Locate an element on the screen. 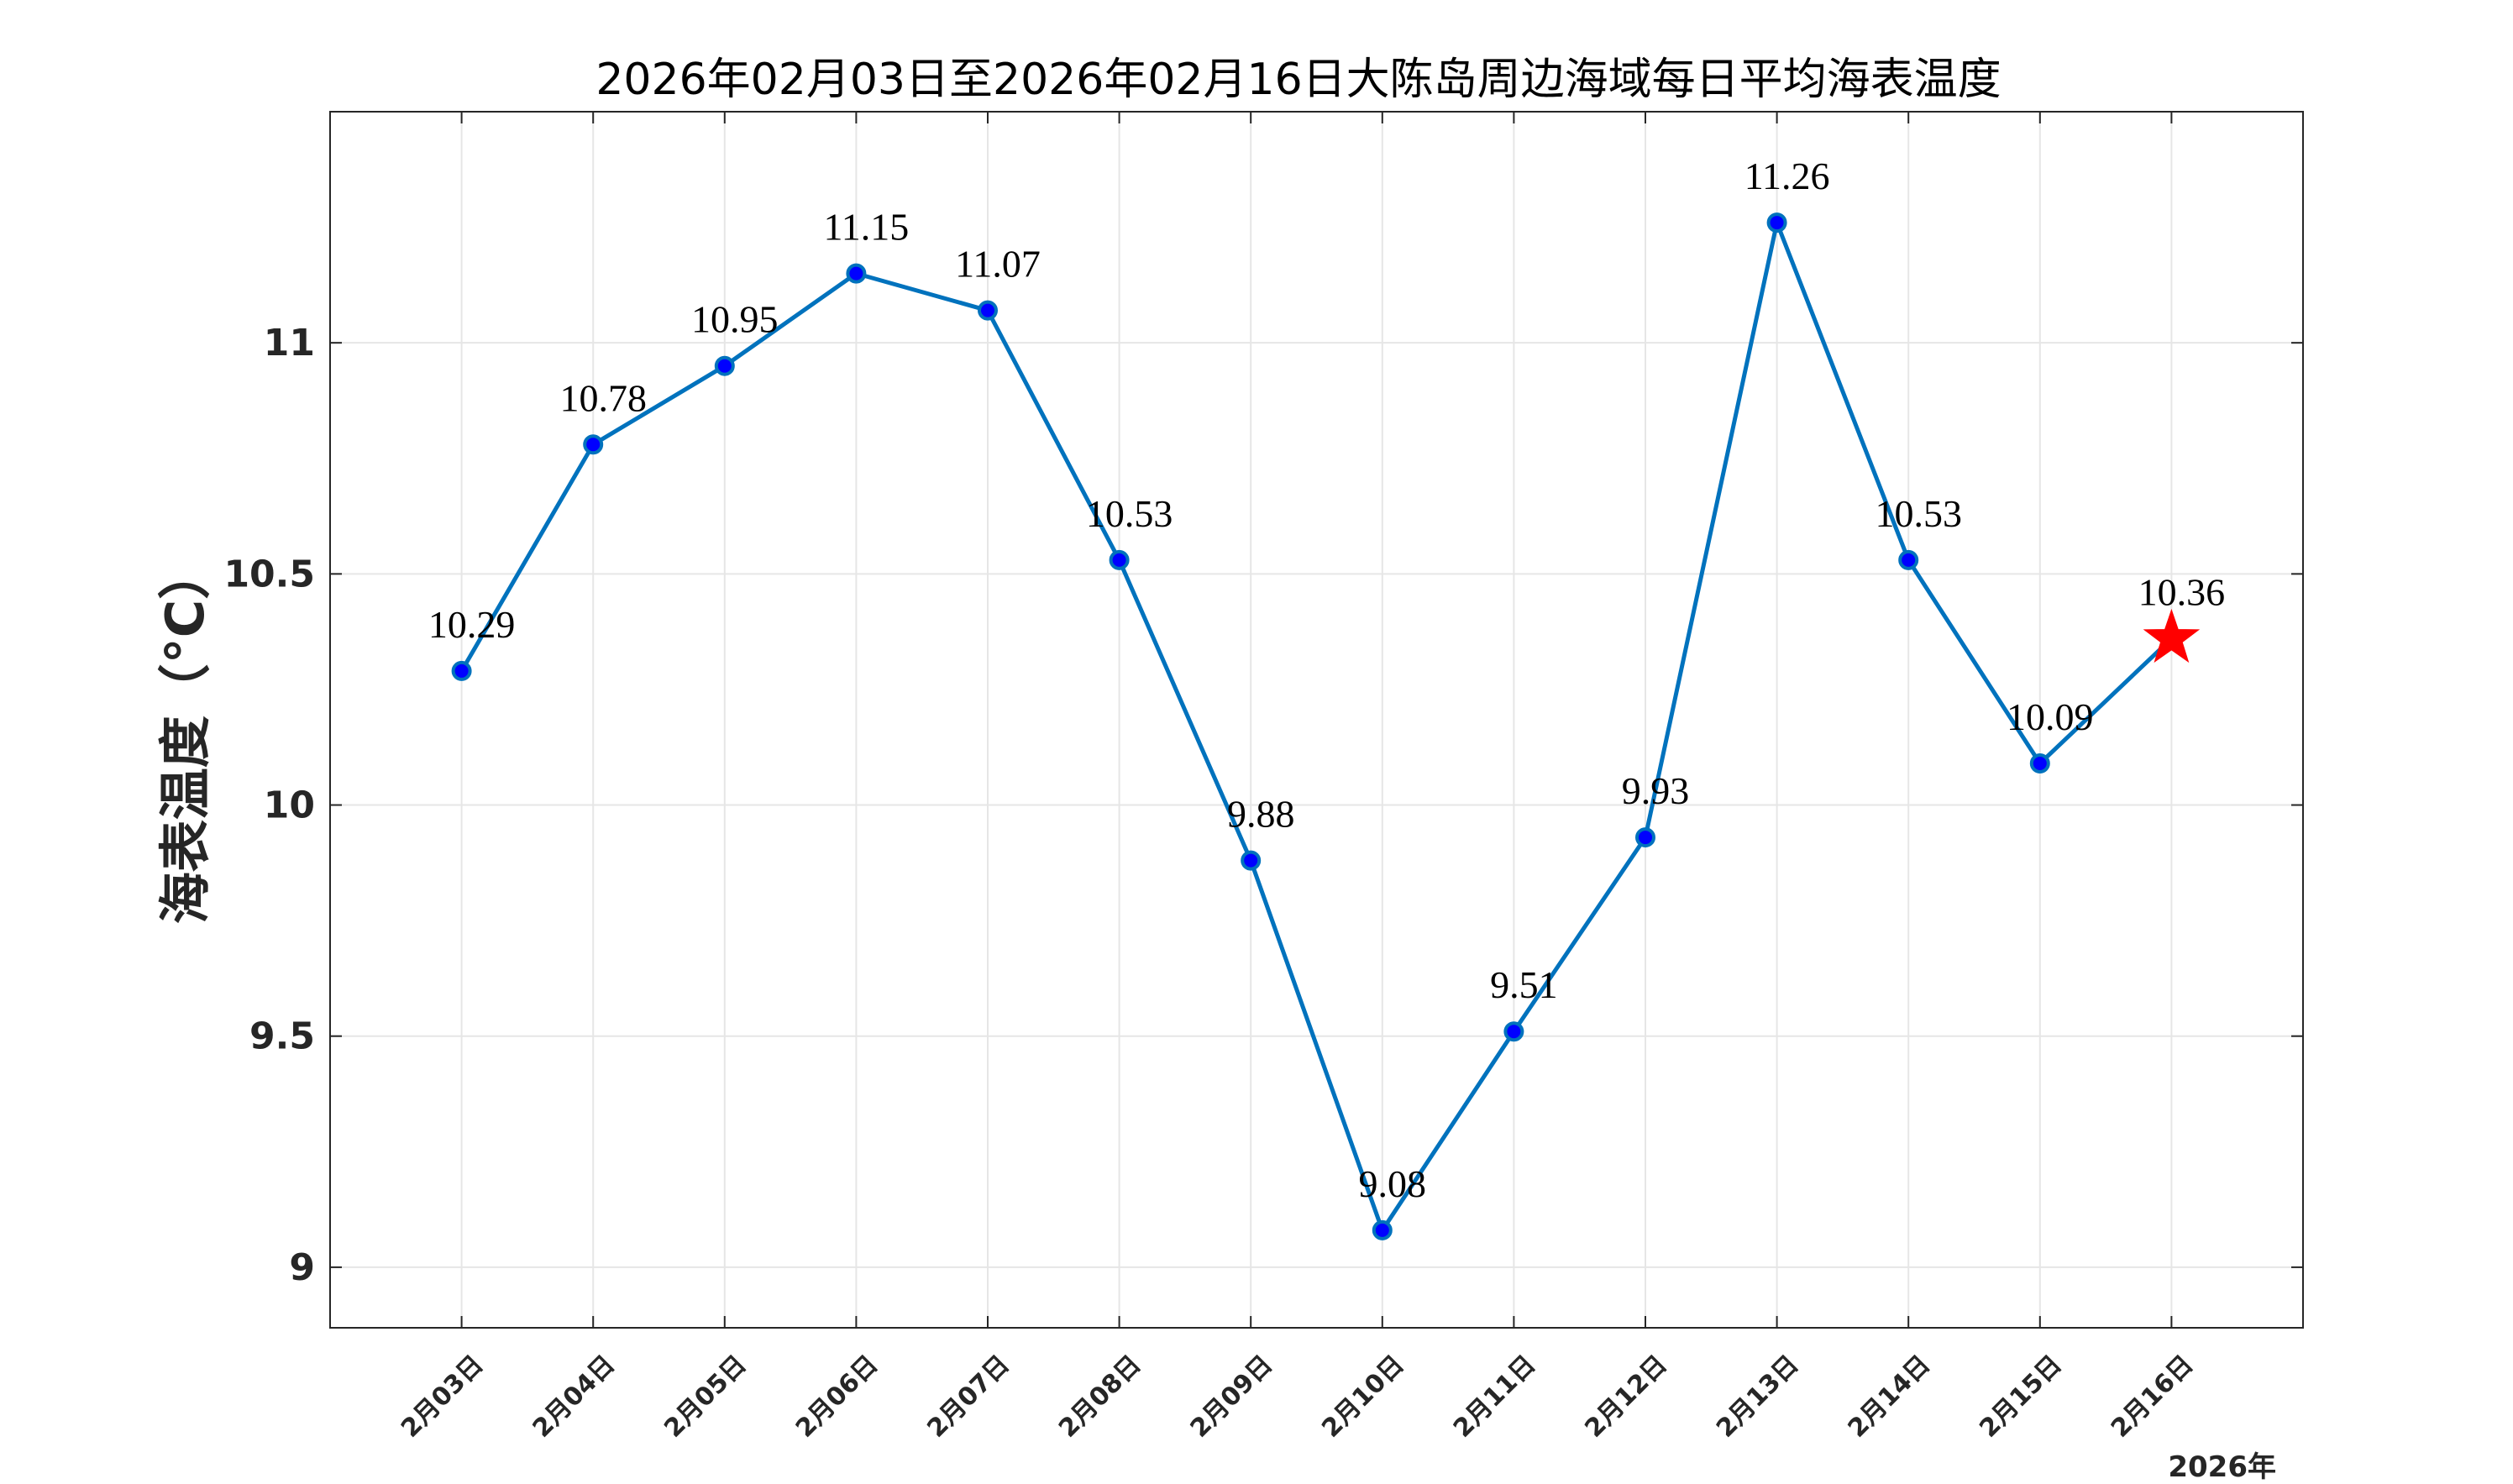  data-label: 10.78 is located at coordinates (603, 398).